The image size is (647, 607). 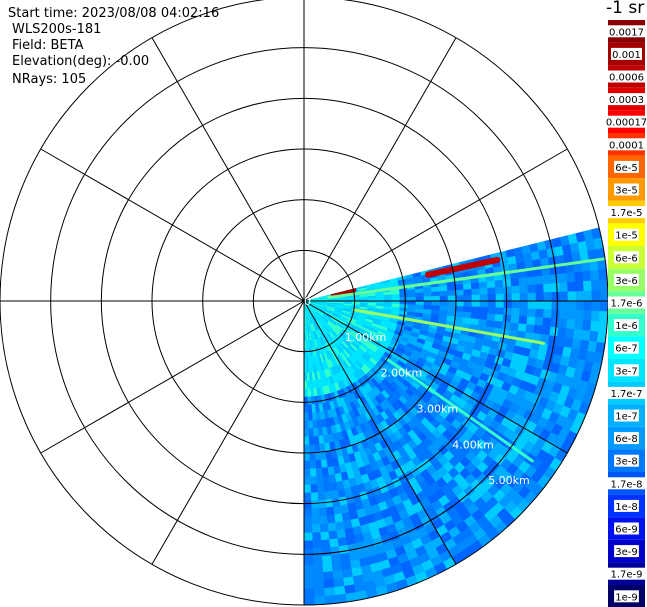 What do you see at coordinates (626, 552) in the screenshot?
I see `colorbar-label: 3e-9` at bounding box center [626, 552].